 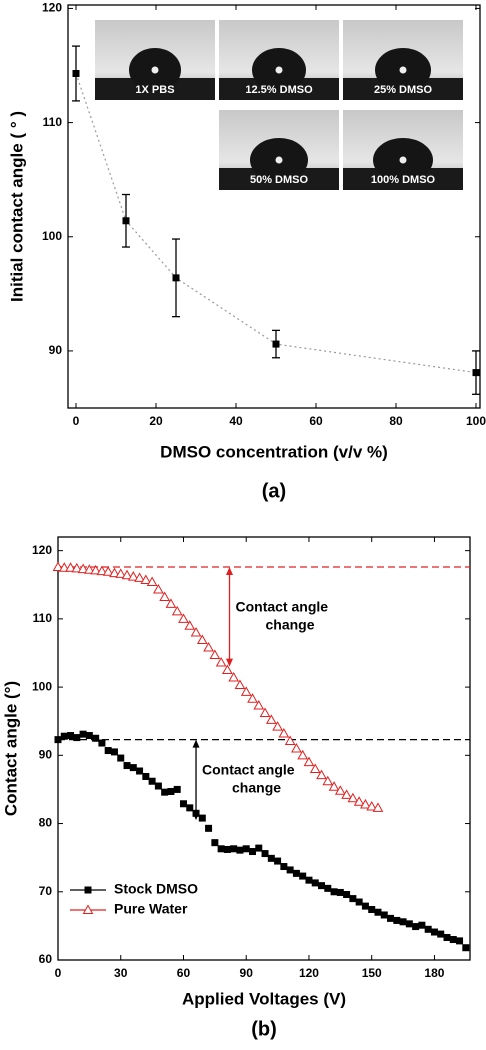 I want to click on legend-marker, so click(x=88, y=890).